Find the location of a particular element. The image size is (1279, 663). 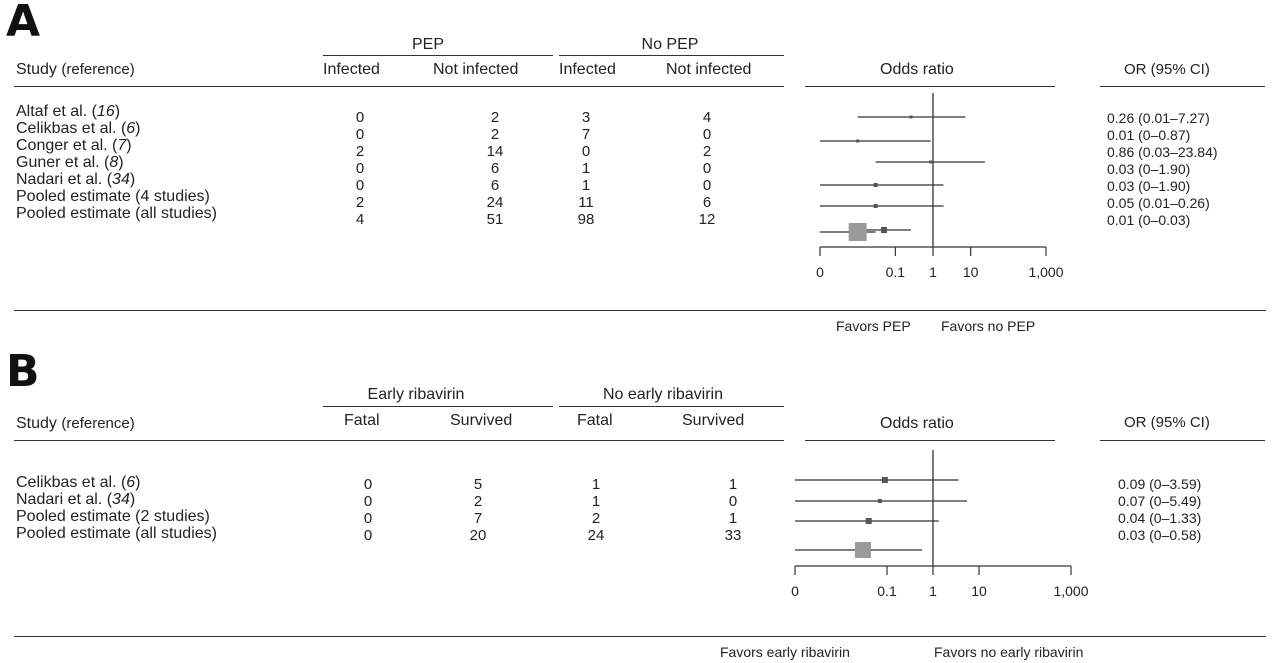

group-header-early-ribavirin: Early ribavirin is located at coordinates (416, 394).